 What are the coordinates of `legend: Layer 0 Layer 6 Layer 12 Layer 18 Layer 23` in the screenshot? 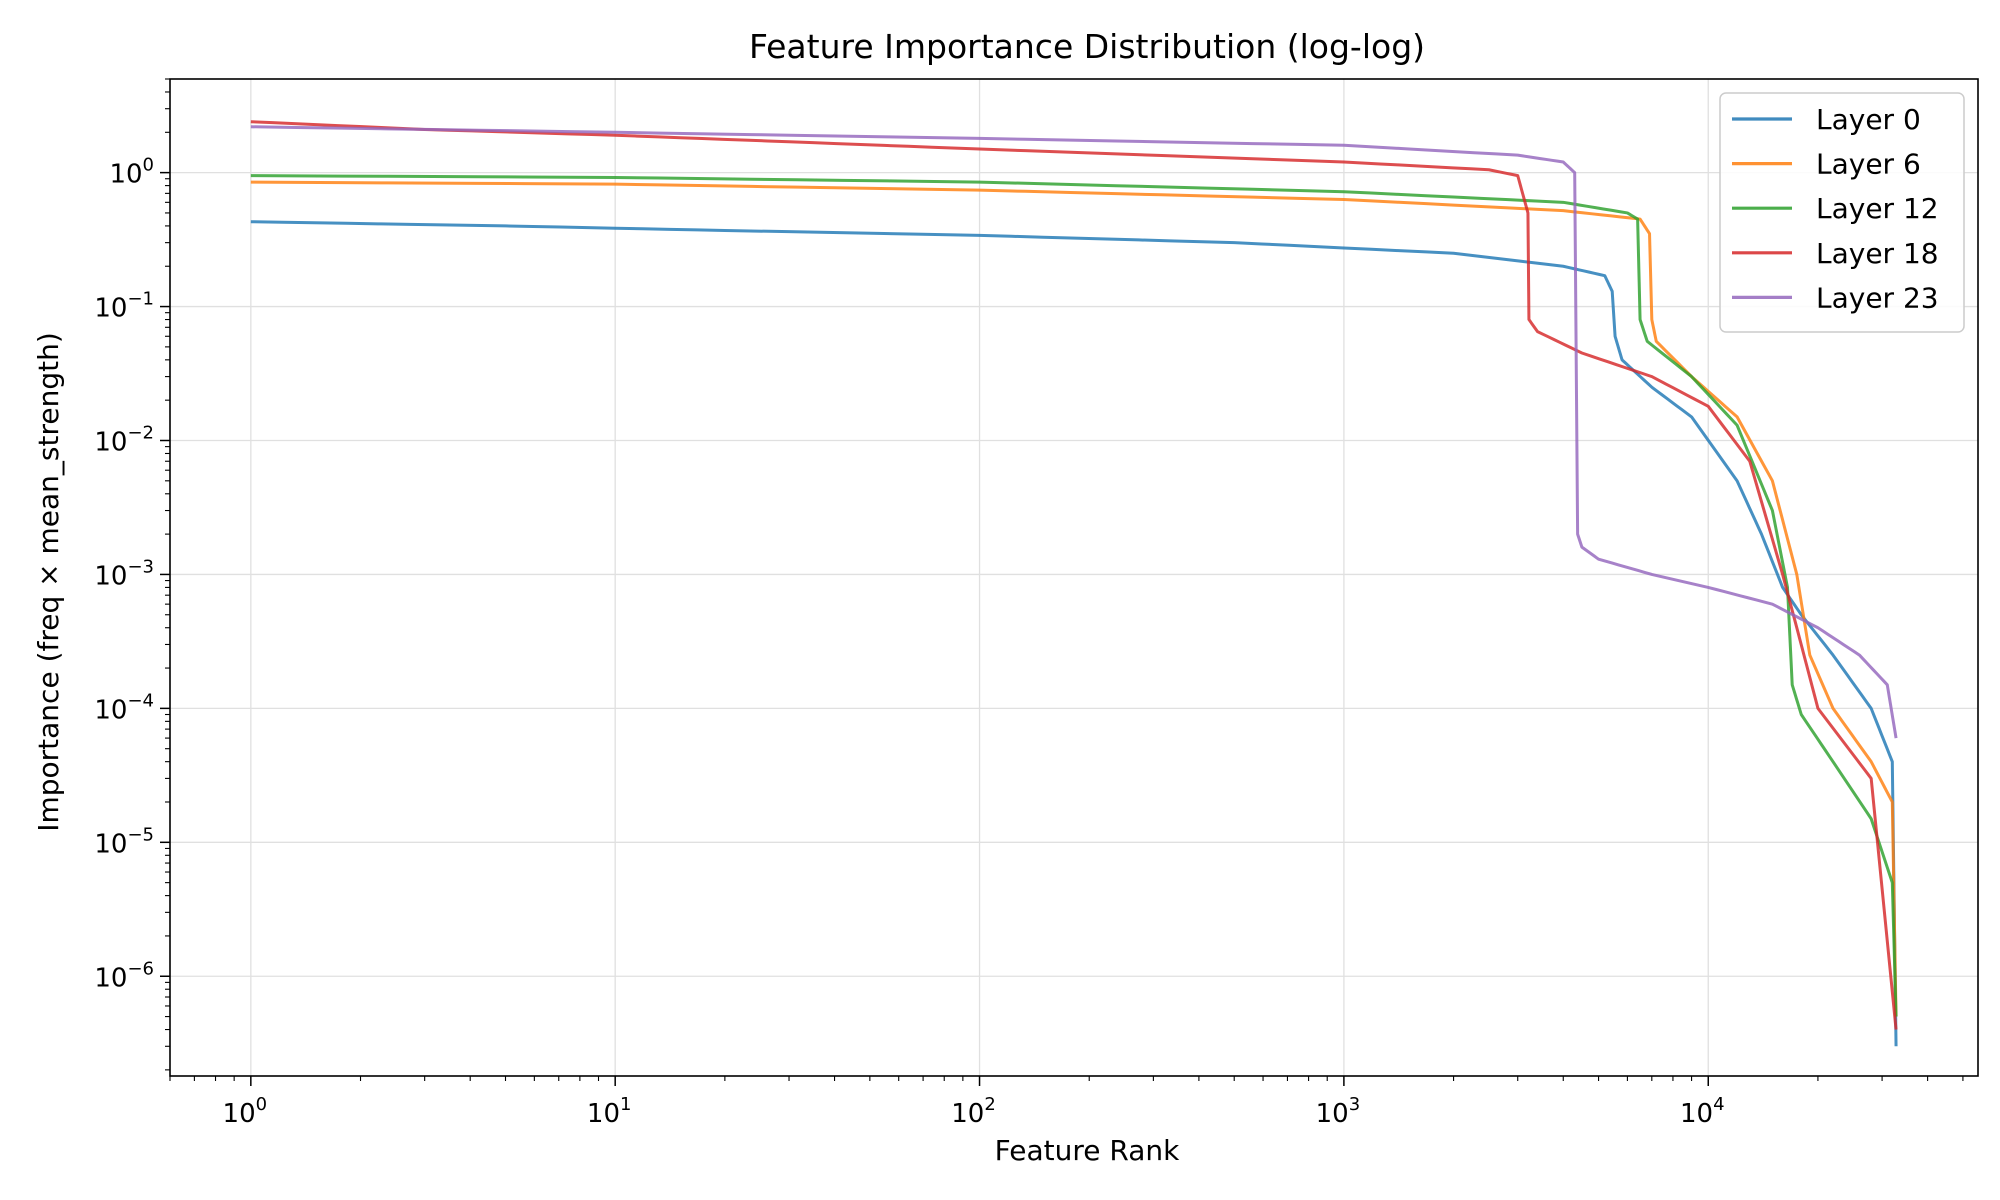 It's located at (1842, 212).